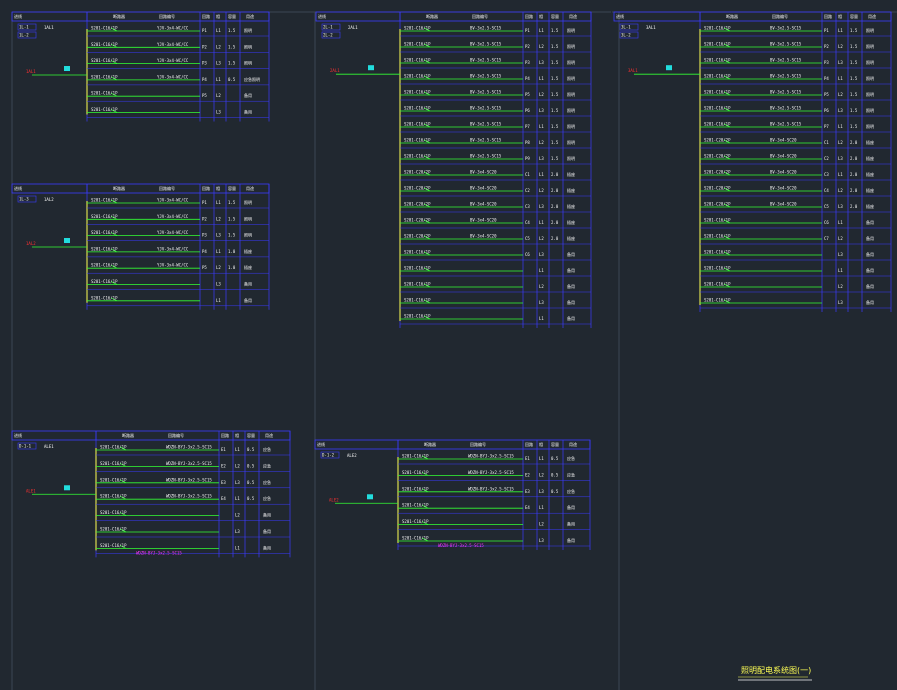 Image resolution: width=897 pixels, height=690 pixels. What do you see at coordinates (854, 126) in the screenshot?
I see `circuit-load: 1.5` at bounding box center [854, 126].